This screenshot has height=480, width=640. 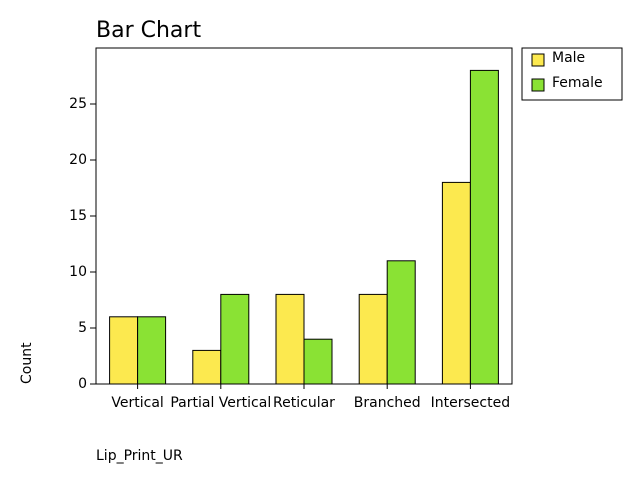 What do you see at coordinates (304, 403) in the screenshot?
I see `x-tick-label: Reticular` at bounding box center [304, 403].